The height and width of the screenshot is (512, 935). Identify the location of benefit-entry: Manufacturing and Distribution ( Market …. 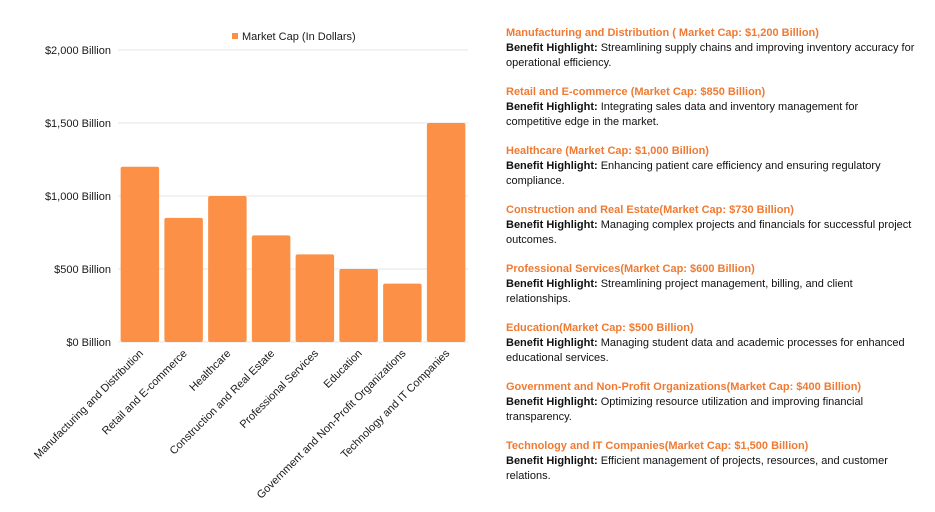
(711, 48).